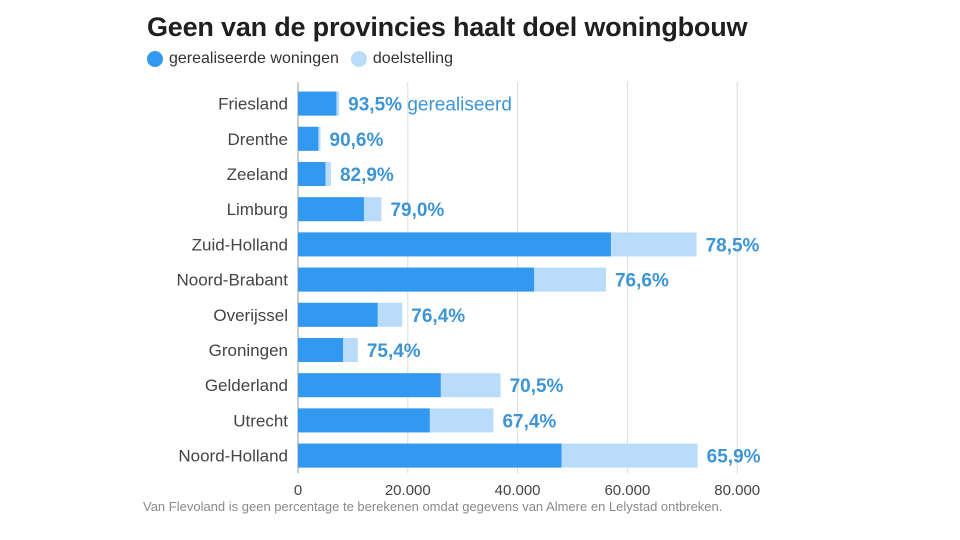 Image resolution: width=960 pixels, height=540 pixels. Describe the element at coordinates (233, 456) in the screenshot. I see `category-label: Noord-Holland` at that location.